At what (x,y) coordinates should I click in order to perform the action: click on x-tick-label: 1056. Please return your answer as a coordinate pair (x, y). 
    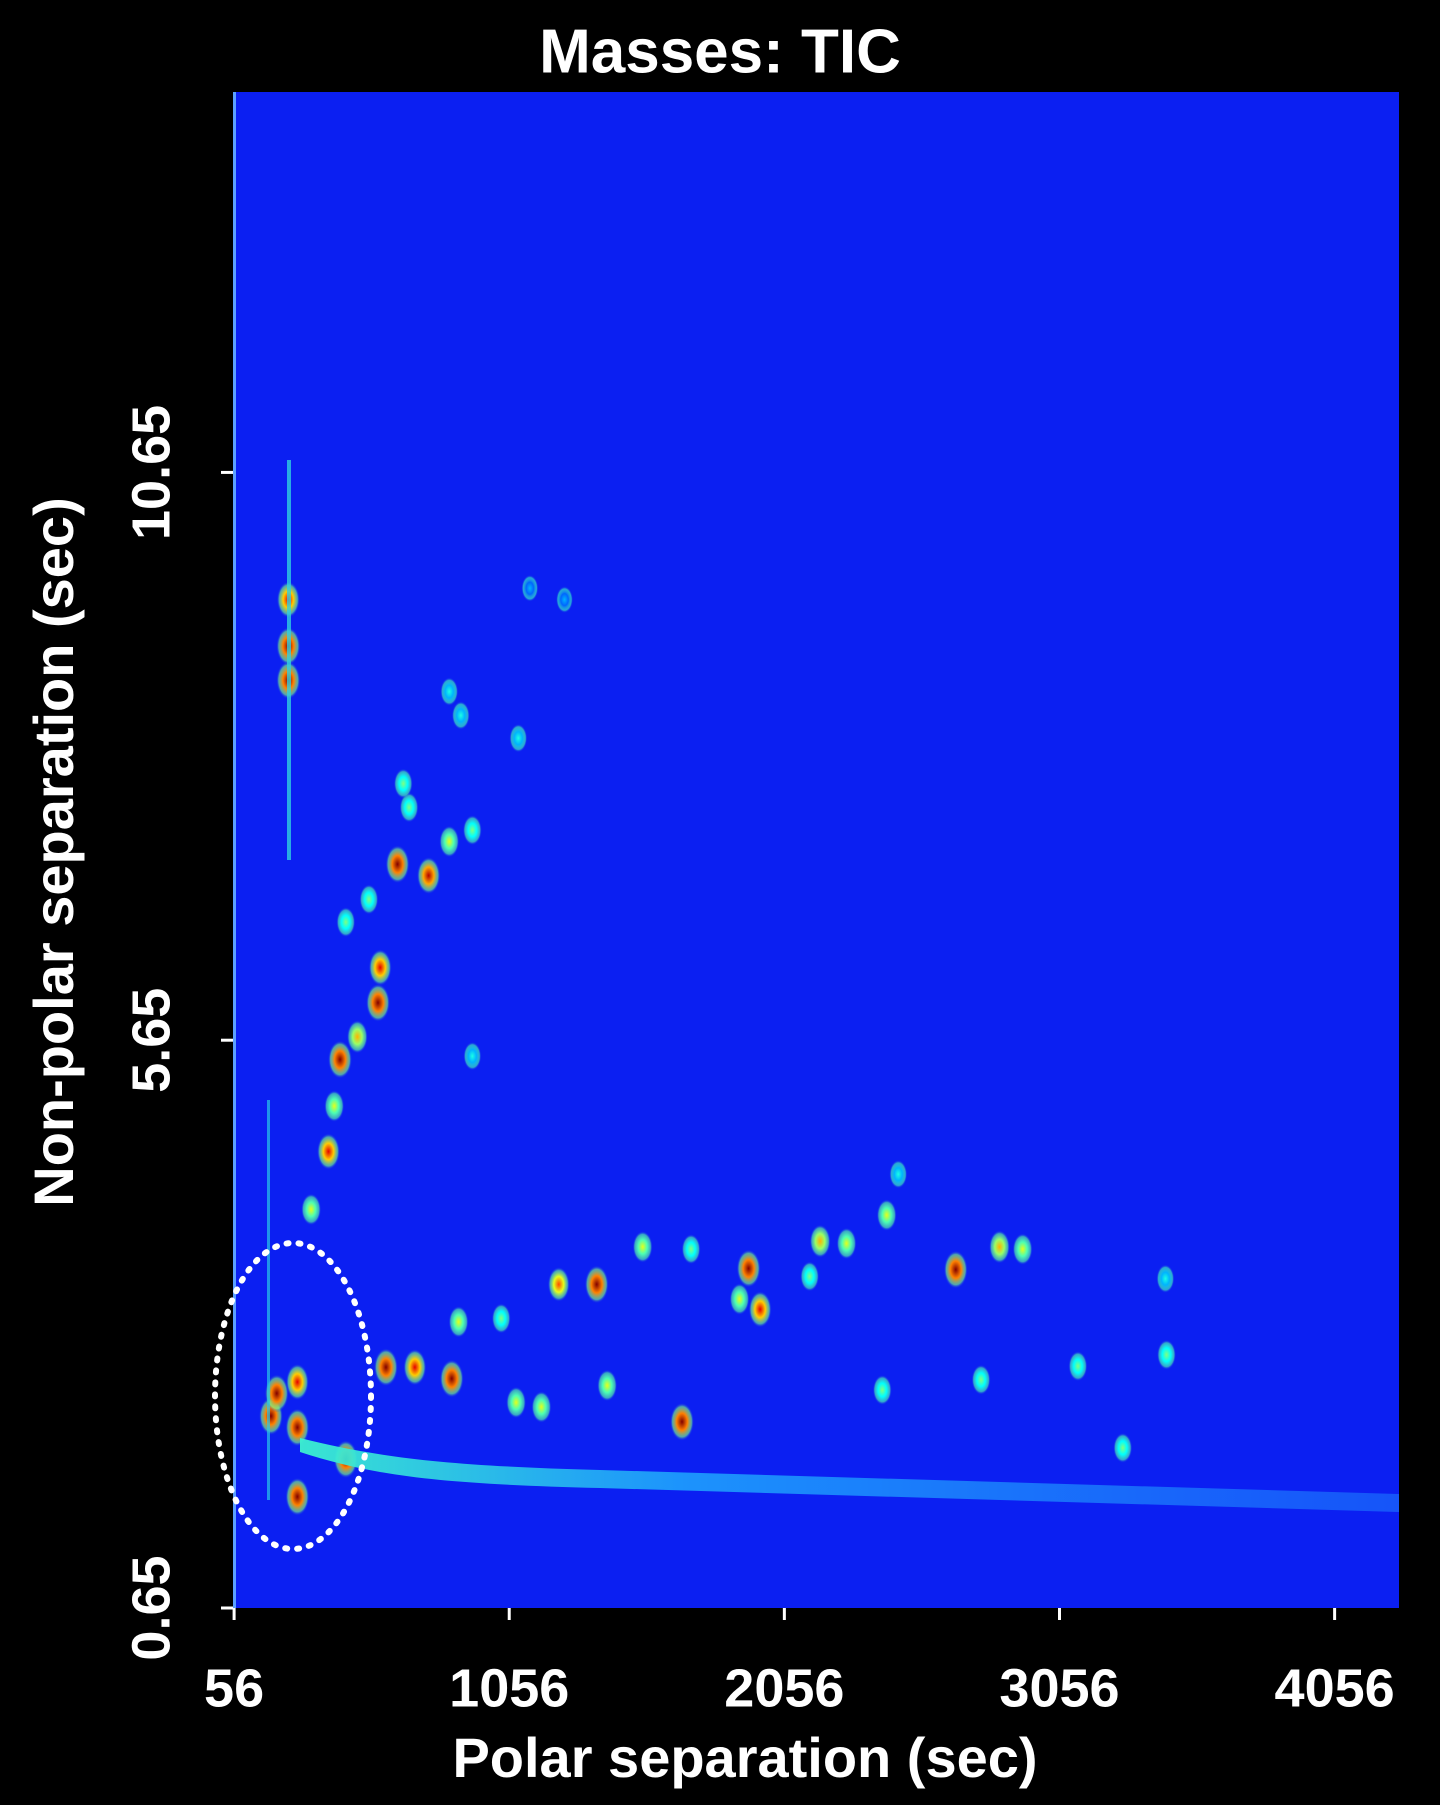
    Looking at the image, I should click on (509, 1688).